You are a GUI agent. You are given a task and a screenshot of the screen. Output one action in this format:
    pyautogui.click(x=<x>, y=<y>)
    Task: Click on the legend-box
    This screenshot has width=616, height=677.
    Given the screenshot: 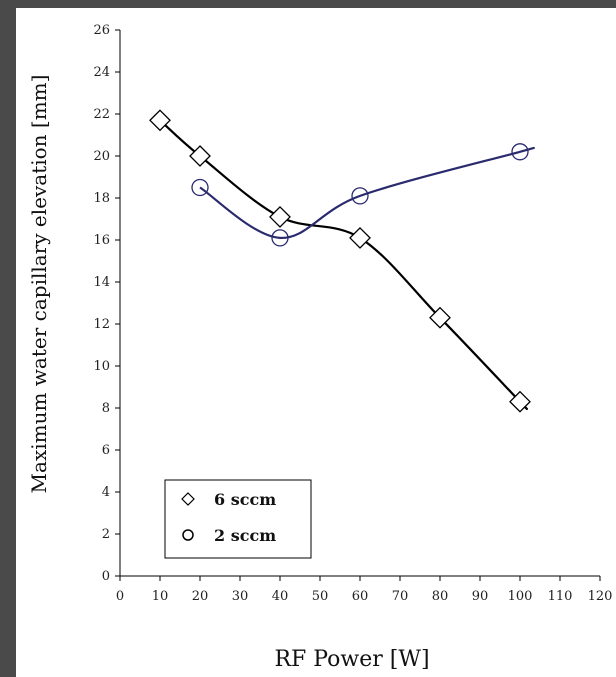 What is the action you would take?
    pyautogui.click(x=238, y=519)
    